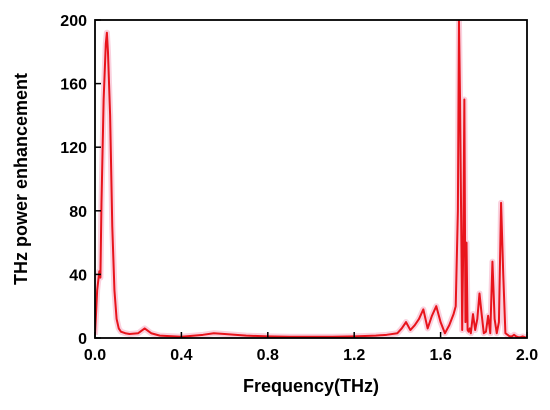 The width and height of the screenshot is (550, 410). I want to click on y-axis-title: THz power enhancement, so click(21, 179).